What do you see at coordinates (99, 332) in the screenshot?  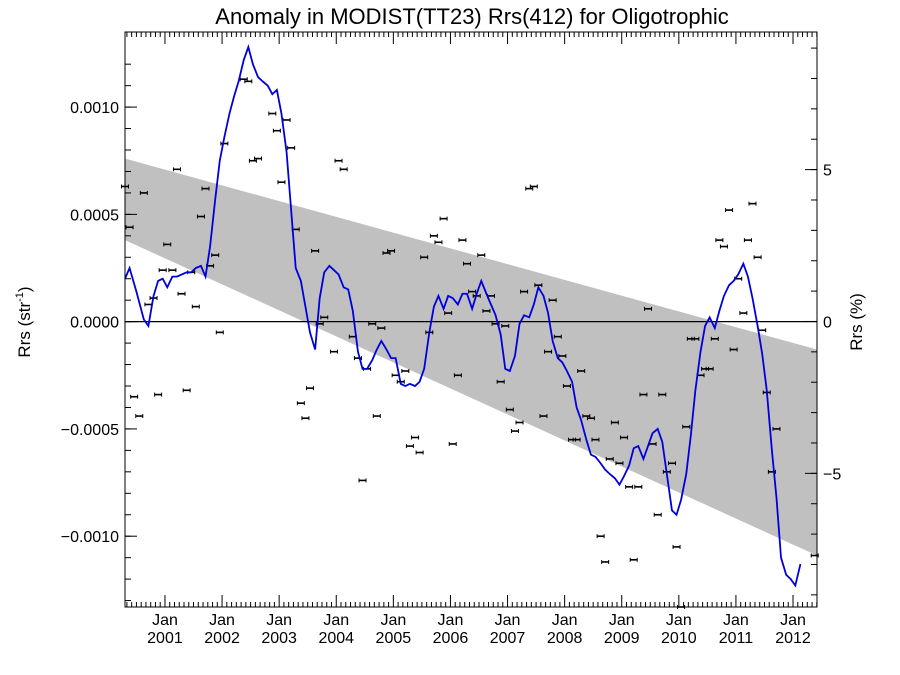 I see `left-axis: 0.0010 0.0005 0.0000 −0.0005 −0.0010` at bounding box center [99, 332].